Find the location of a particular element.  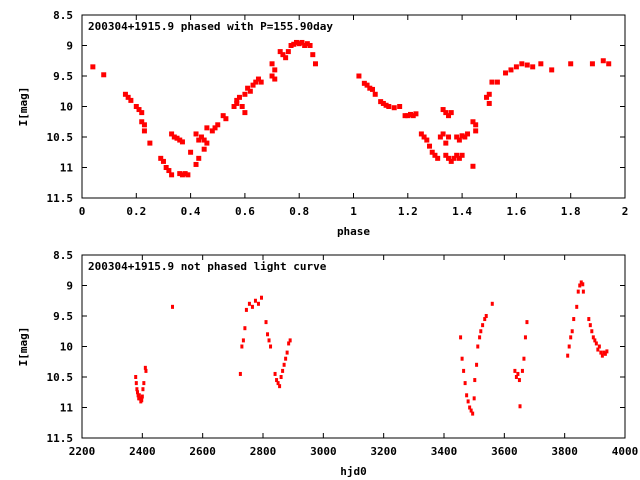

x-tick-label: 2600 is located at coordinates (202, 451).